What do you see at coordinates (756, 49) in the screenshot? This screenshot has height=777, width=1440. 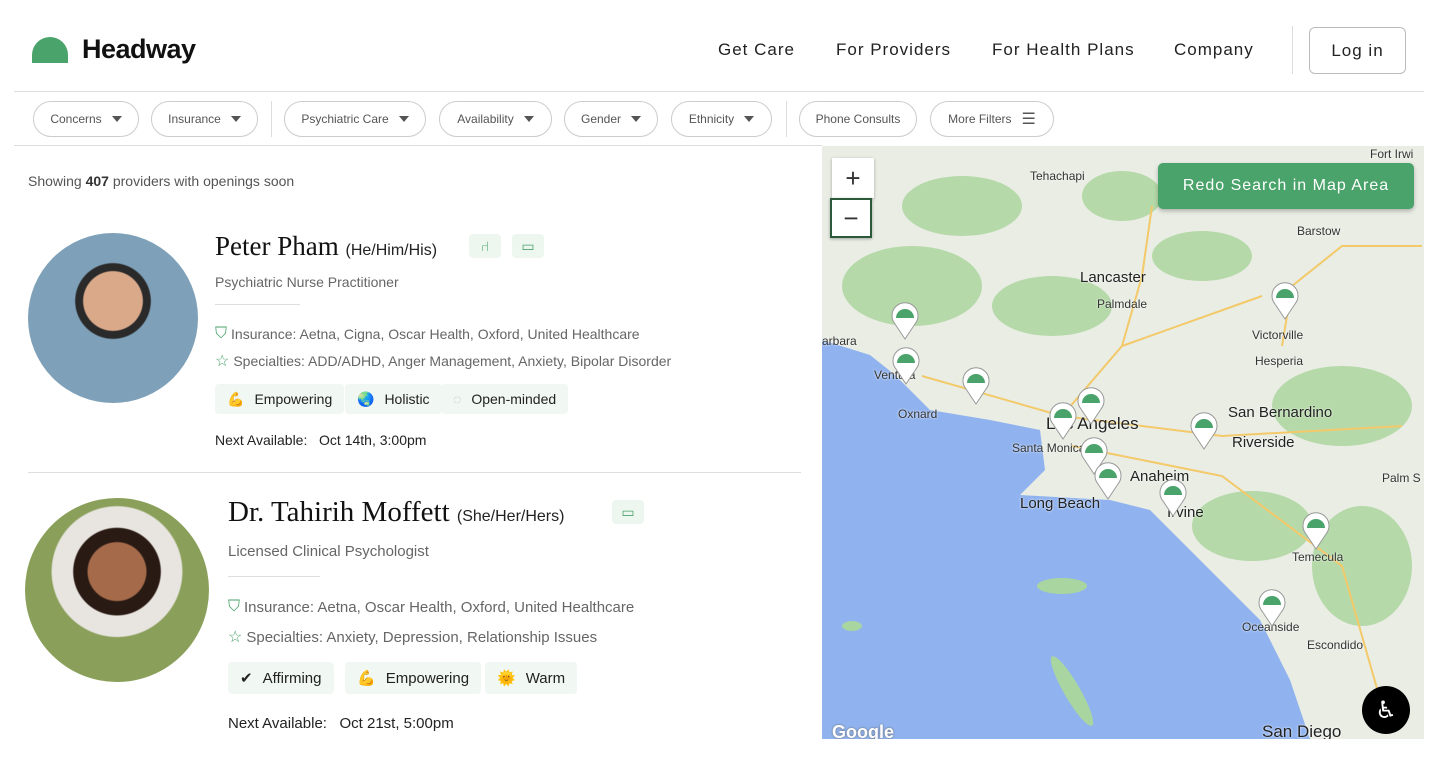 I see `nav-get-care: Get Care` at bounding box center [756, 49].